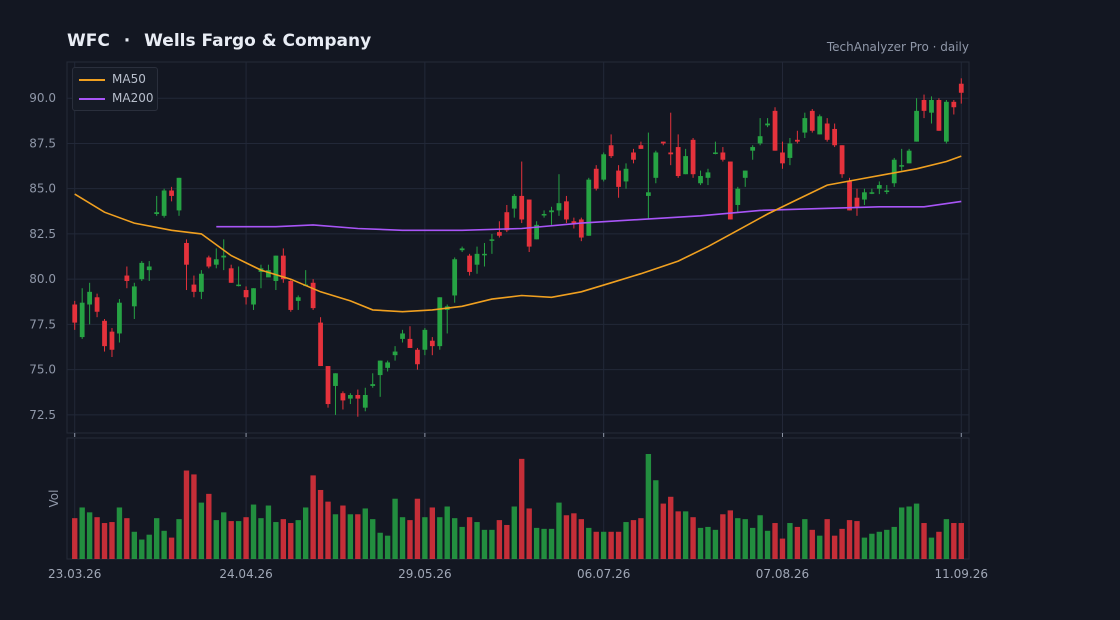 This screenshot has height=620, width=1120. What do you see at coordinates (88, 41) in the screenshot?
I see `ticker-symbol: WFC` at bounding box center [88, 41].